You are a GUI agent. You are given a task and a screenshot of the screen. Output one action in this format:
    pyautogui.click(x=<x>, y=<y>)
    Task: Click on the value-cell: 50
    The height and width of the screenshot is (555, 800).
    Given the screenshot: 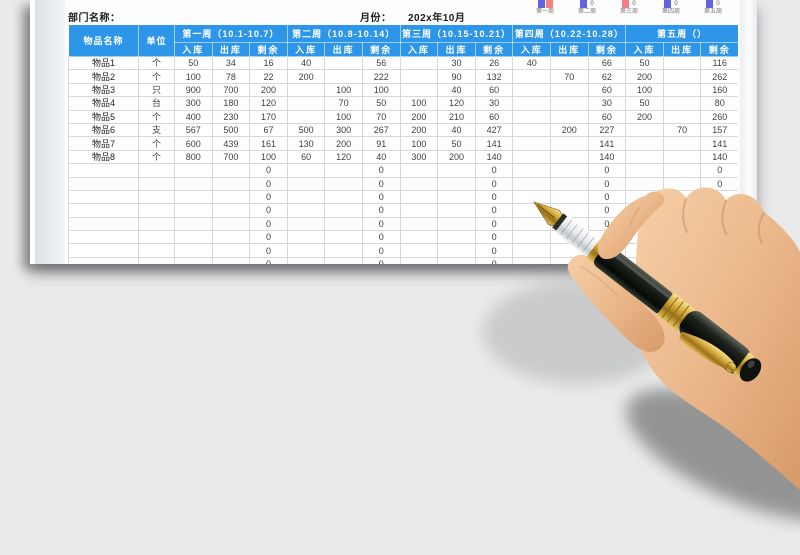 What is the action you would take?
    pyautogui.click(x=644, y=103)
    